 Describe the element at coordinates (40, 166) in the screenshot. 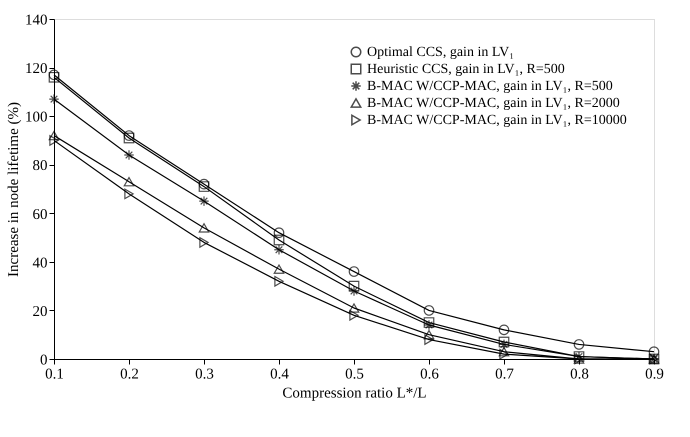

I see `y-tick-label: 80` at that location.